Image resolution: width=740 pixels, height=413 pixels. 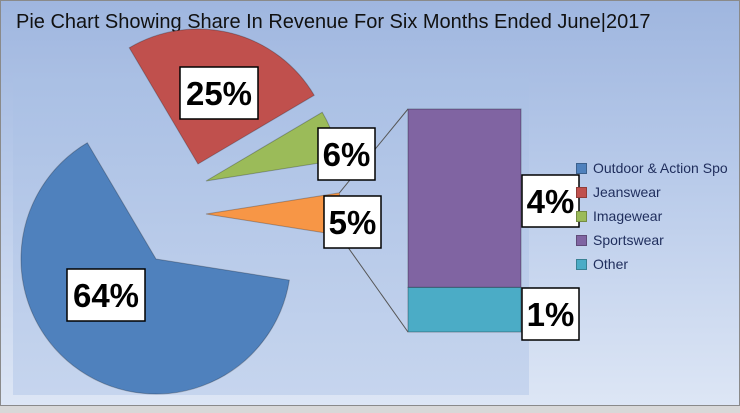 I want to click on data-label-other-box, so click(x=550, y=314).